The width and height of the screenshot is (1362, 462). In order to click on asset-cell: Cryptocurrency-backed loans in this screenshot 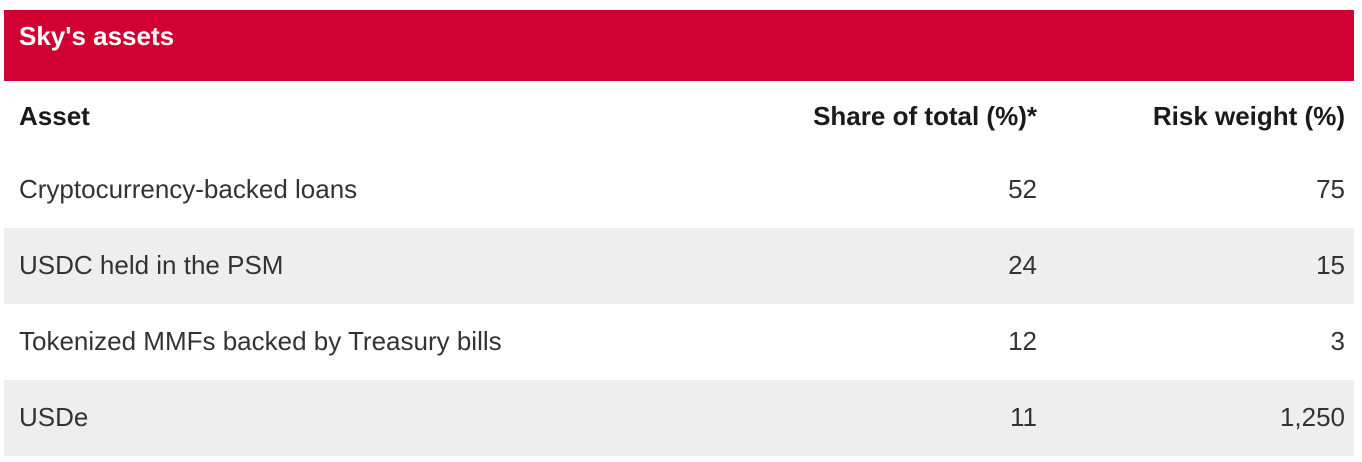, I will do `click(188, 189)`.